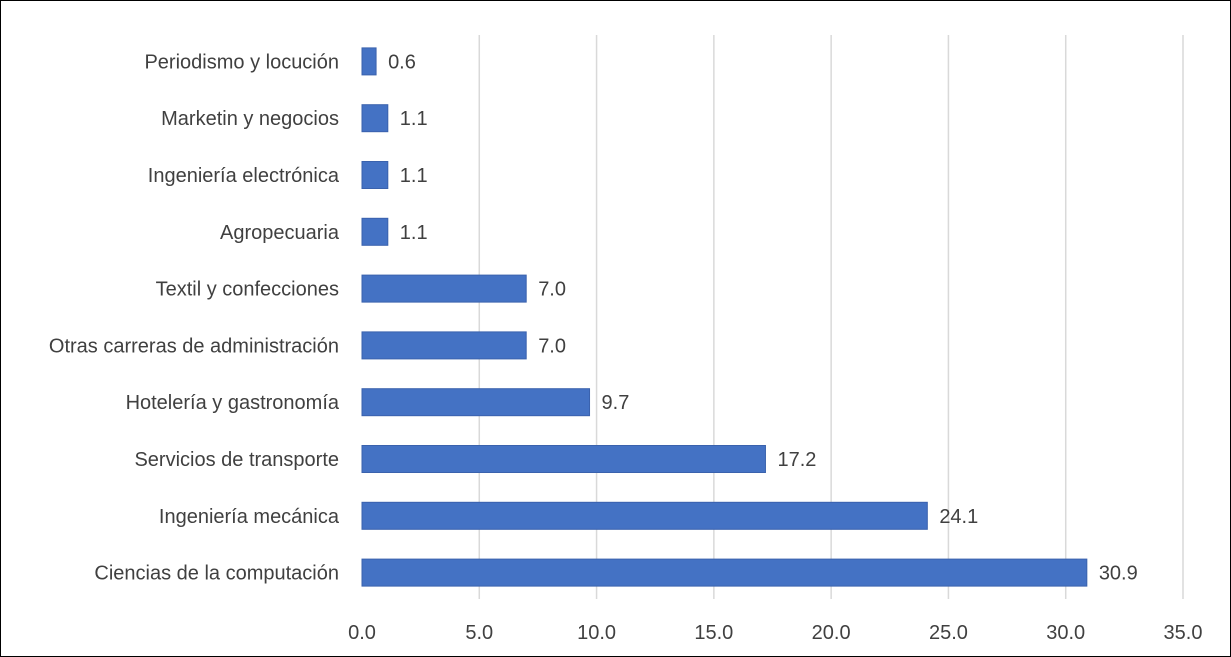  I want to click on x-tick-label: 20.0, so click(831, 633).